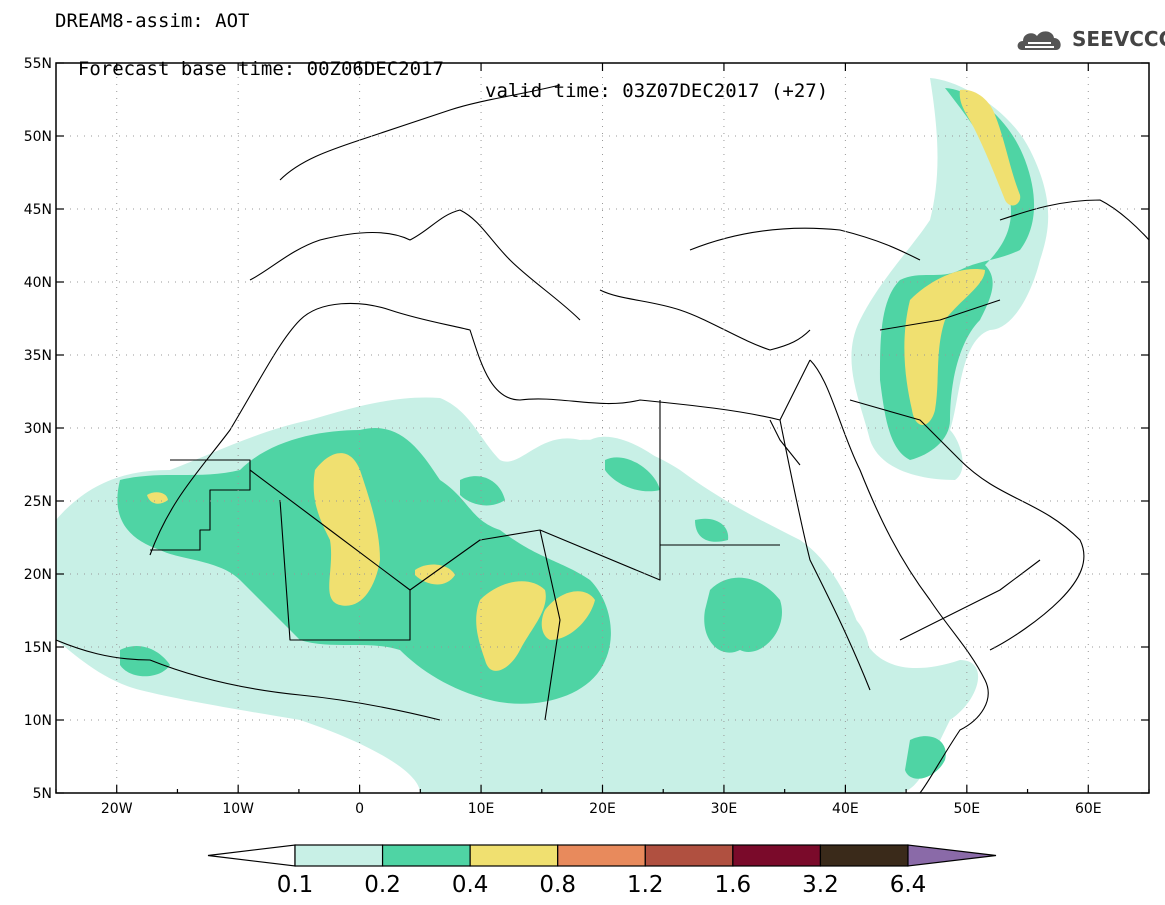 The width and height of the screenshot is (1165, 905). What do you see at coordinates (38, 283) in the screenshot?
I see `lat-label: 40N` at bounding box center [38, 283].